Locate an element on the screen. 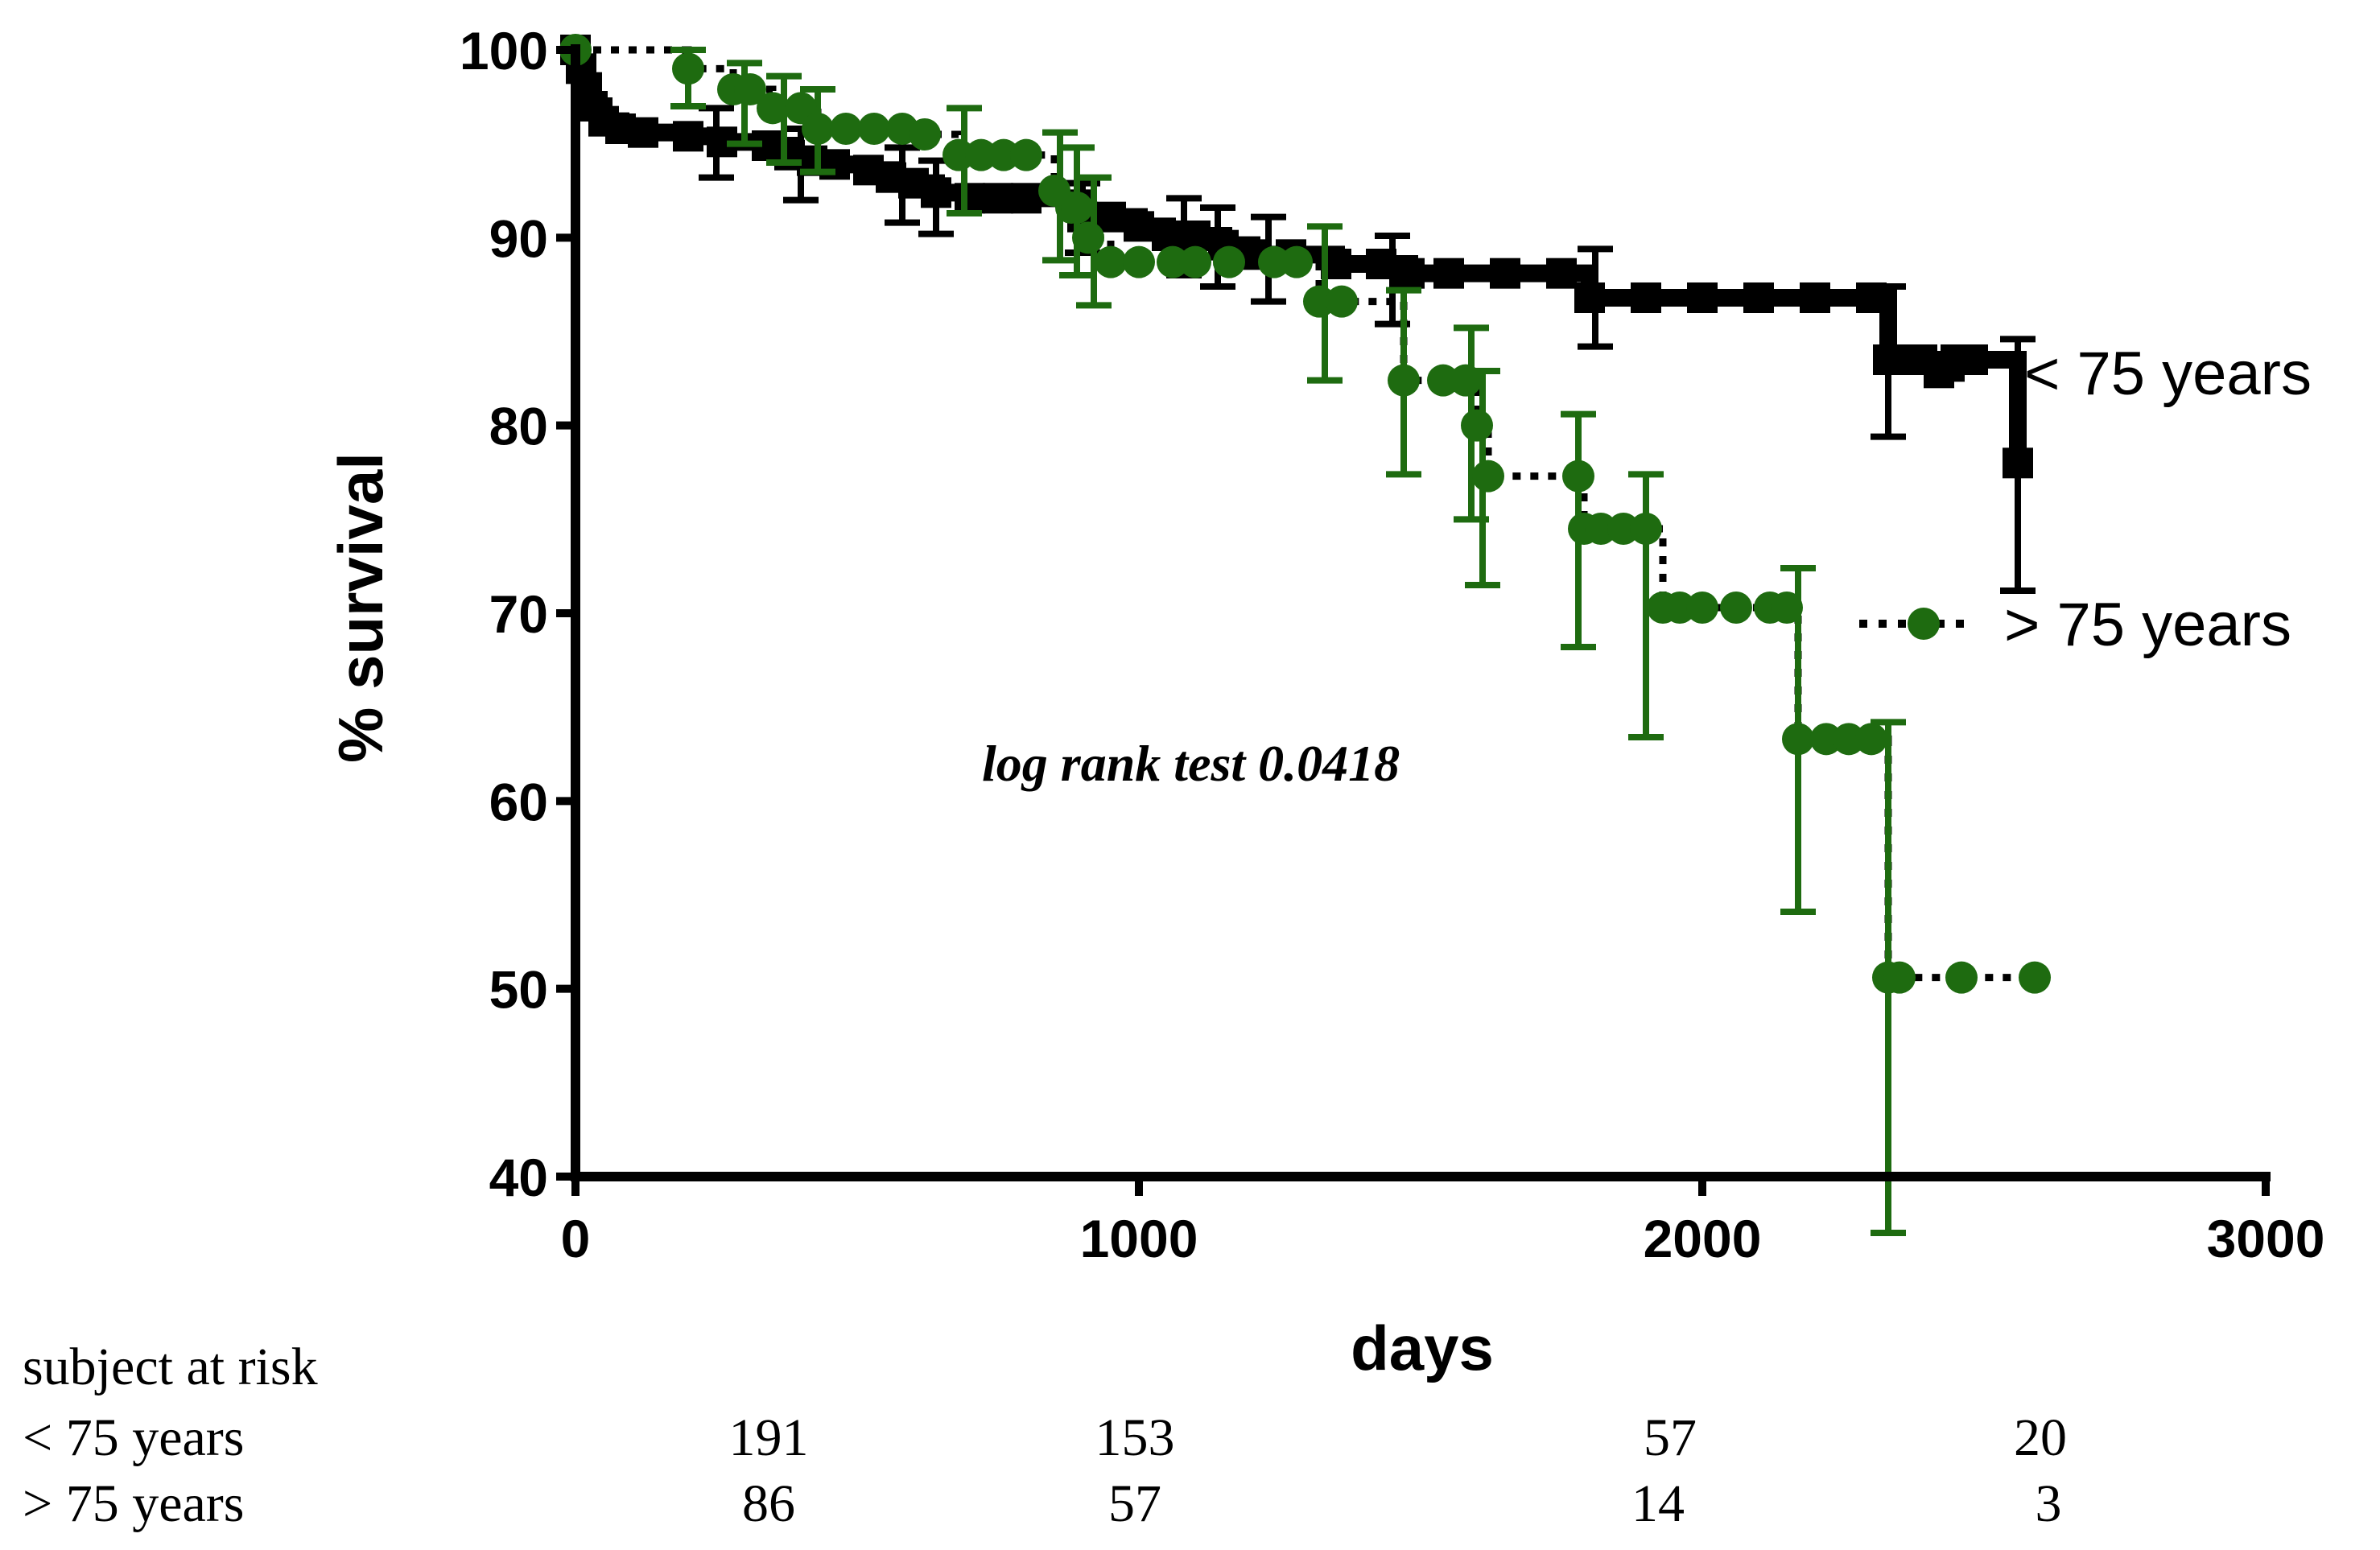 This screenshot has height=1550, width=2380. y-axis-title: % survival is located at coordinates (360, 607).